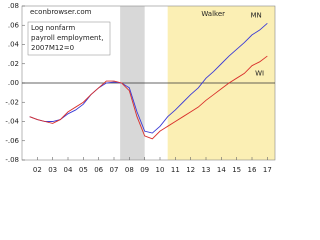  What do you see at coordinates (13, 6) in the screenshot?
I see `y-tick-label: .08` at bounding box center [13, 6].